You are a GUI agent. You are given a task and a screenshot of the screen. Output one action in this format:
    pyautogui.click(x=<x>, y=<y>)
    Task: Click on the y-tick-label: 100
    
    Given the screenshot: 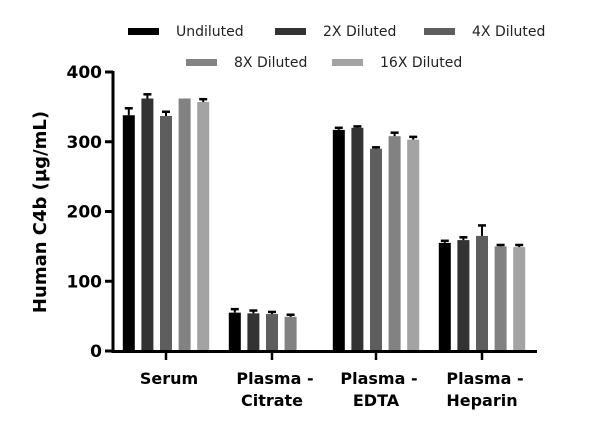 What is the action you would take?
    pyautogui.click(x=85, y=282)
    